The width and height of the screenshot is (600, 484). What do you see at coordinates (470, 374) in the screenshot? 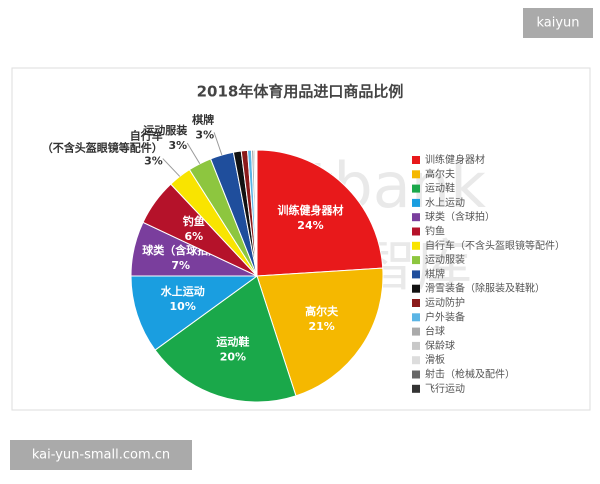
I see `legend-label: 射击（枪械及配件）` at bounding box center [470, 374].